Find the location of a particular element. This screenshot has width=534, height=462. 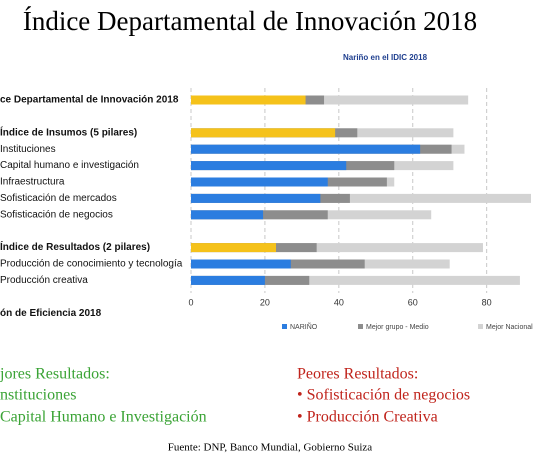

y-tick-label: Índice de Resultados (2 pilares) is located at coordinates (75, 246).